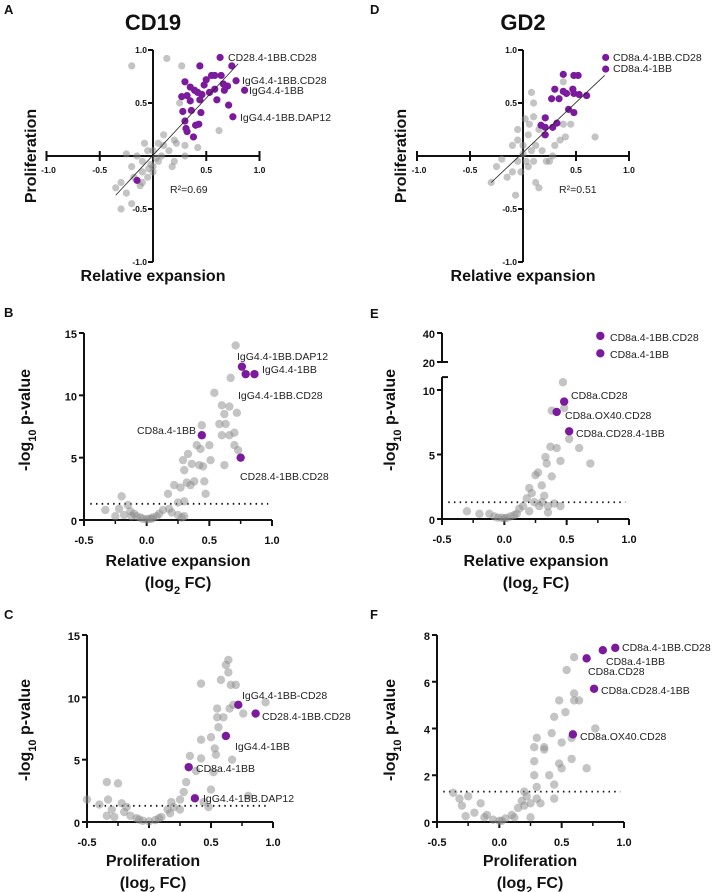  What do you see at coordinates (628, 540) in the screenshot?
I see `x-tick-label: 1.0` at bounding box center [628, 540].